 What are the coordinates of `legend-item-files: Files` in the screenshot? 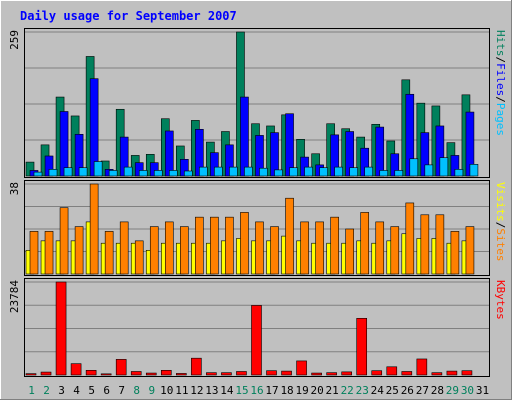 It's located at (500, 79).